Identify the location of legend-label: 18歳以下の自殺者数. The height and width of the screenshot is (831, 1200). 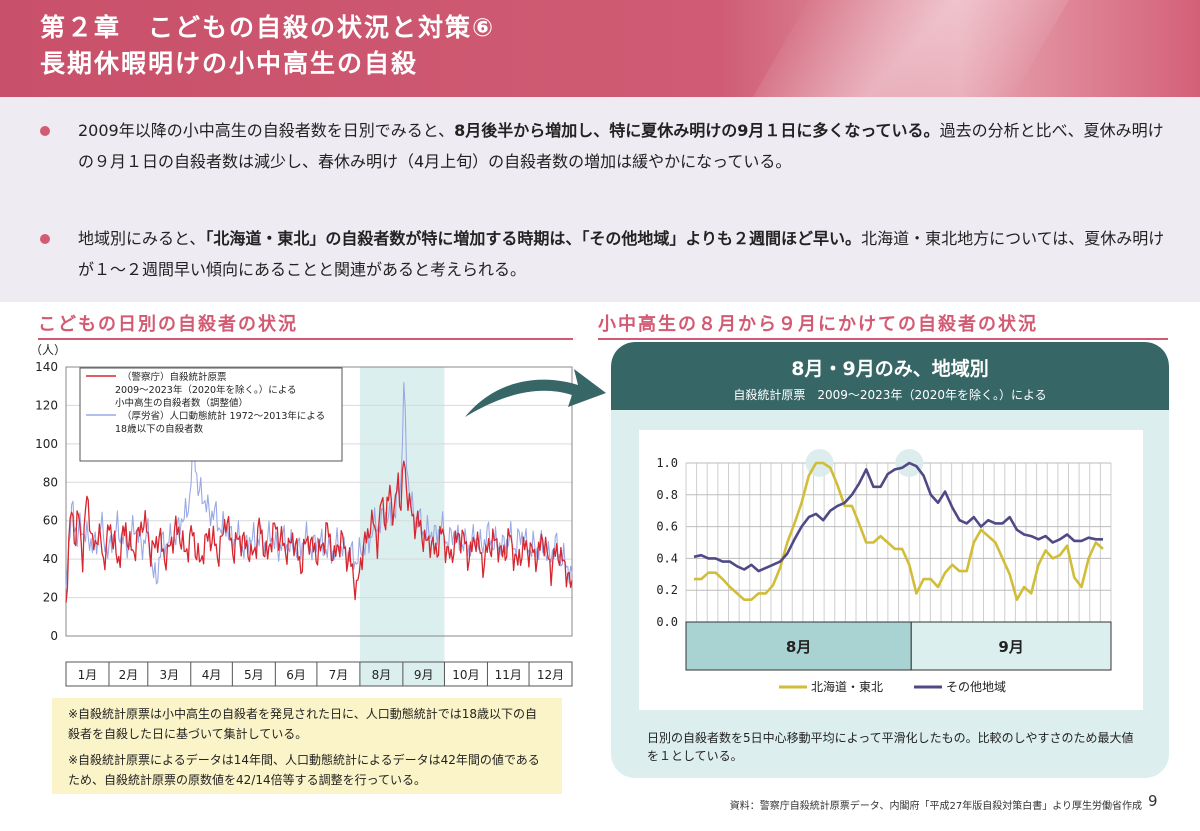
(159, 429).